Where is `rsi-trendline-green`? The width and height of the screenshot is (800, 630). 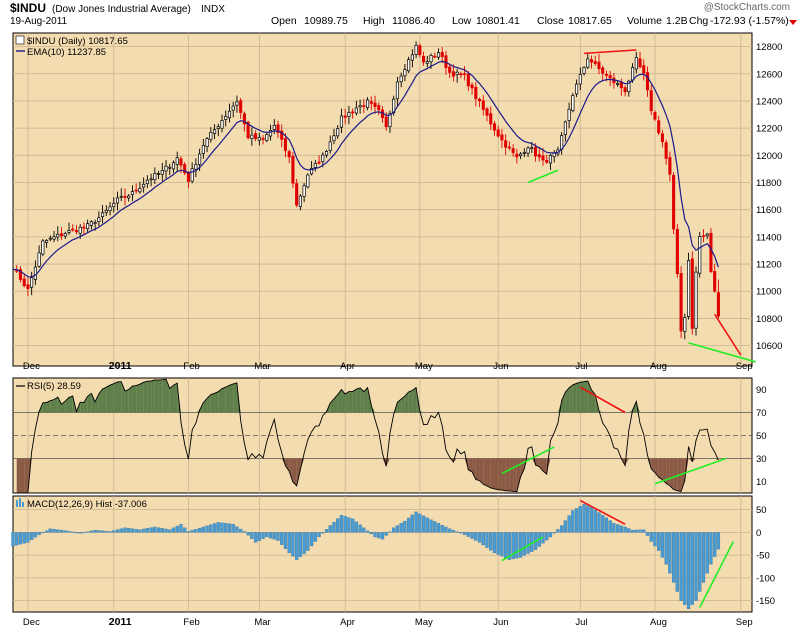 rsi-trendline-green is located at coordinates (528, 460).